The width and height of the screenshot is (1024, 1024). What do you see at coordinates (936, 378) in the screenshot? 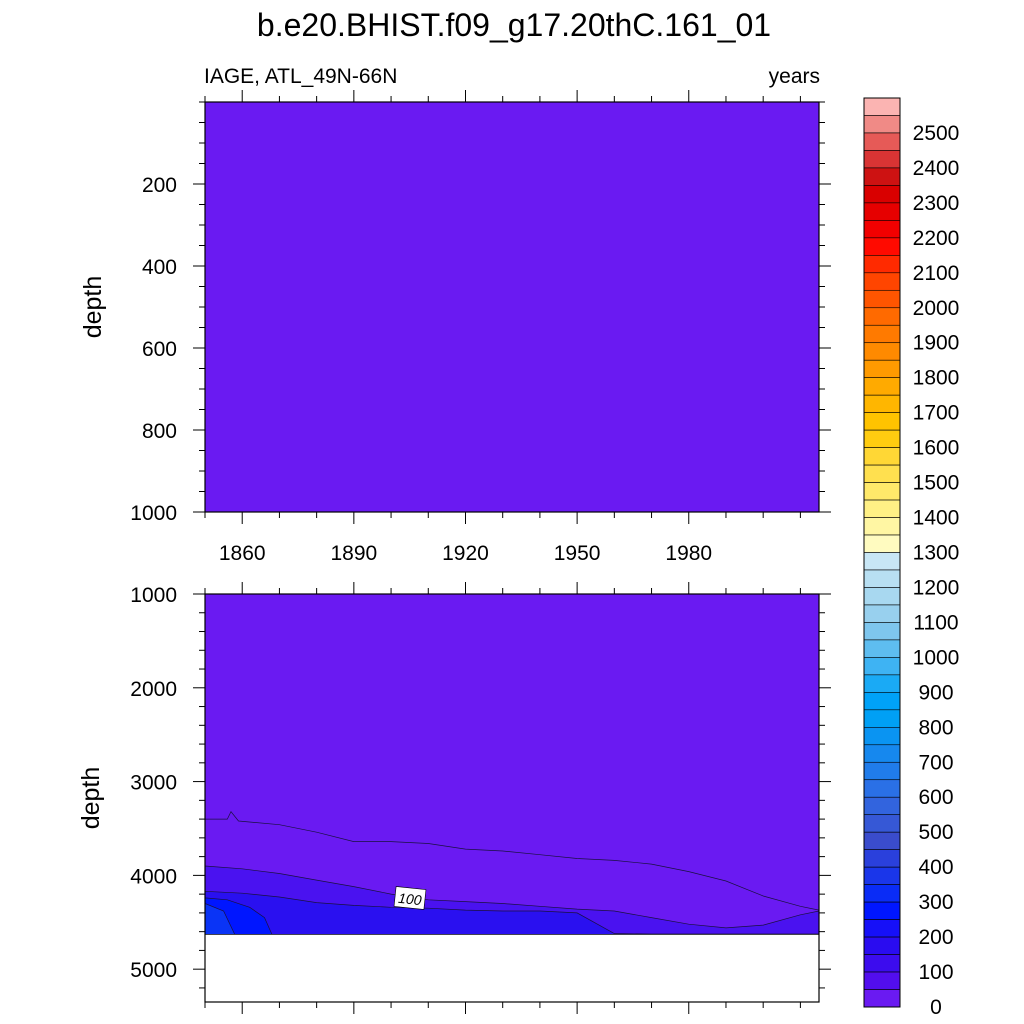
I see `colorbar-label: 1800` at bounding box center [936, 378].